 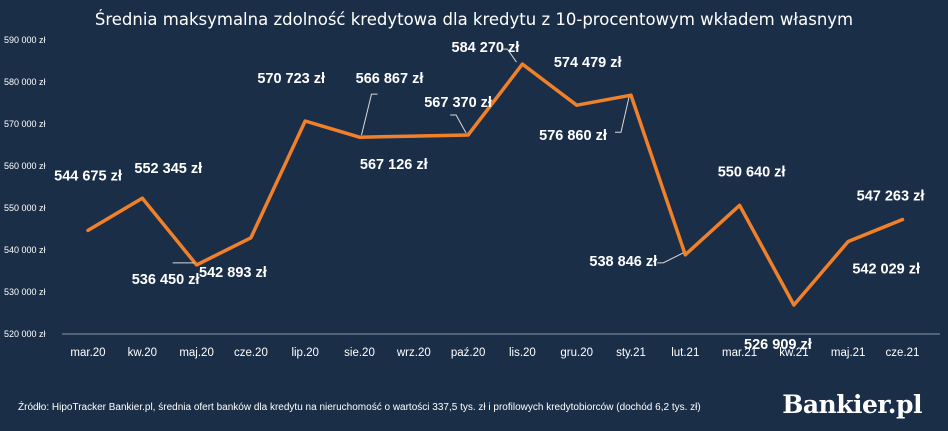 I want to click on y-tick-label: 530 000 zł, so click(x=25, y=292).